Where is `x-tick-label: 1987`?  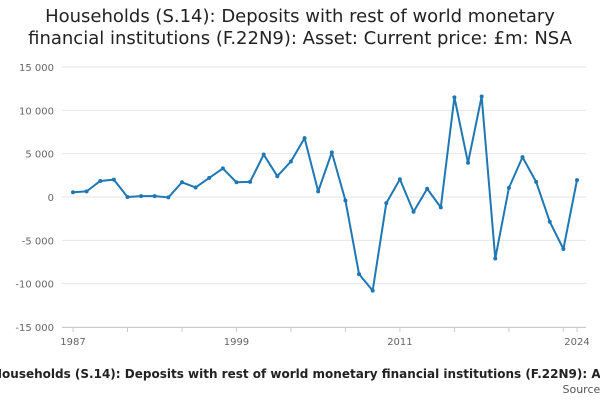
x-tick-label: 1987 is located at coordinates (72, 342).